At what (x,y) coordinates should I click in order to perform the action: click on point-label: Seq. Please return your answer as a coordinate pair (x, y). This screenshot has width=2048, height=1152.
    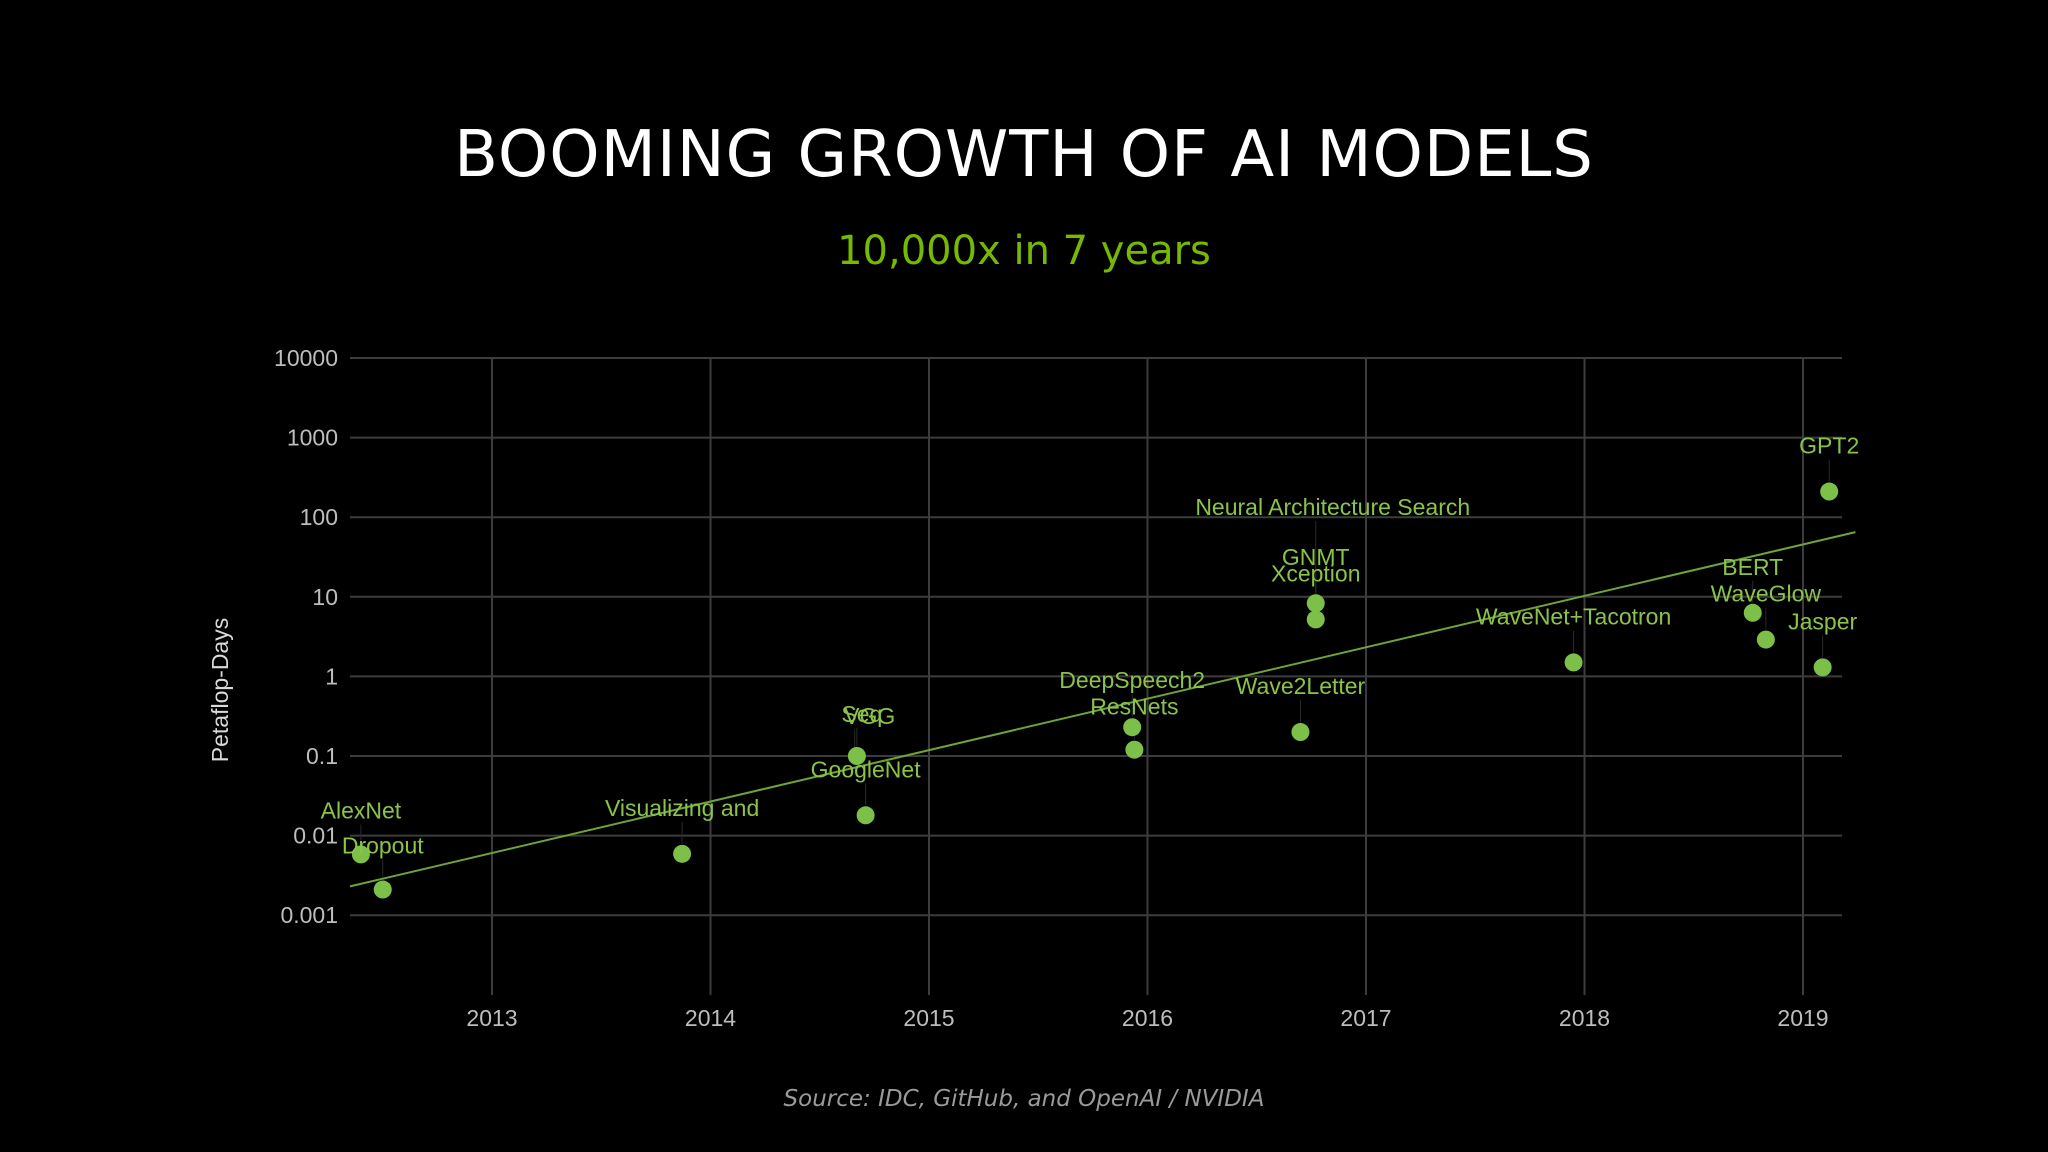
    Looking at the image, I should click on (861, 714).